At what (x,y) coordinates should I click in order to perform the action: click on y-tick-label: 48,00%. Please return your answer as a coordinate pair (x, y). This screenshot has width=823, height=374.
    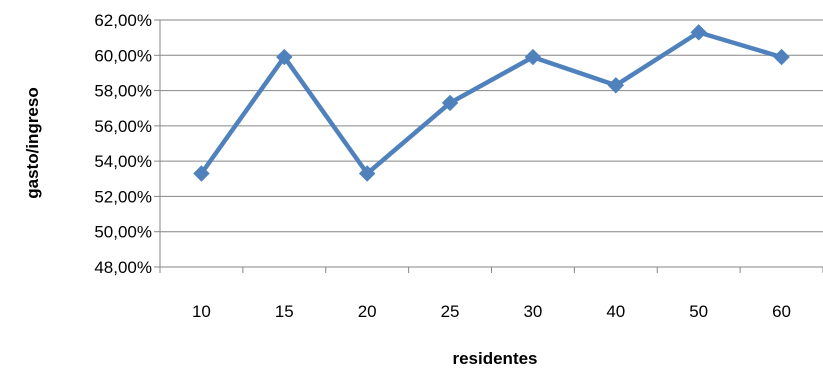
    Looking at the image, I should click on (123, 267).